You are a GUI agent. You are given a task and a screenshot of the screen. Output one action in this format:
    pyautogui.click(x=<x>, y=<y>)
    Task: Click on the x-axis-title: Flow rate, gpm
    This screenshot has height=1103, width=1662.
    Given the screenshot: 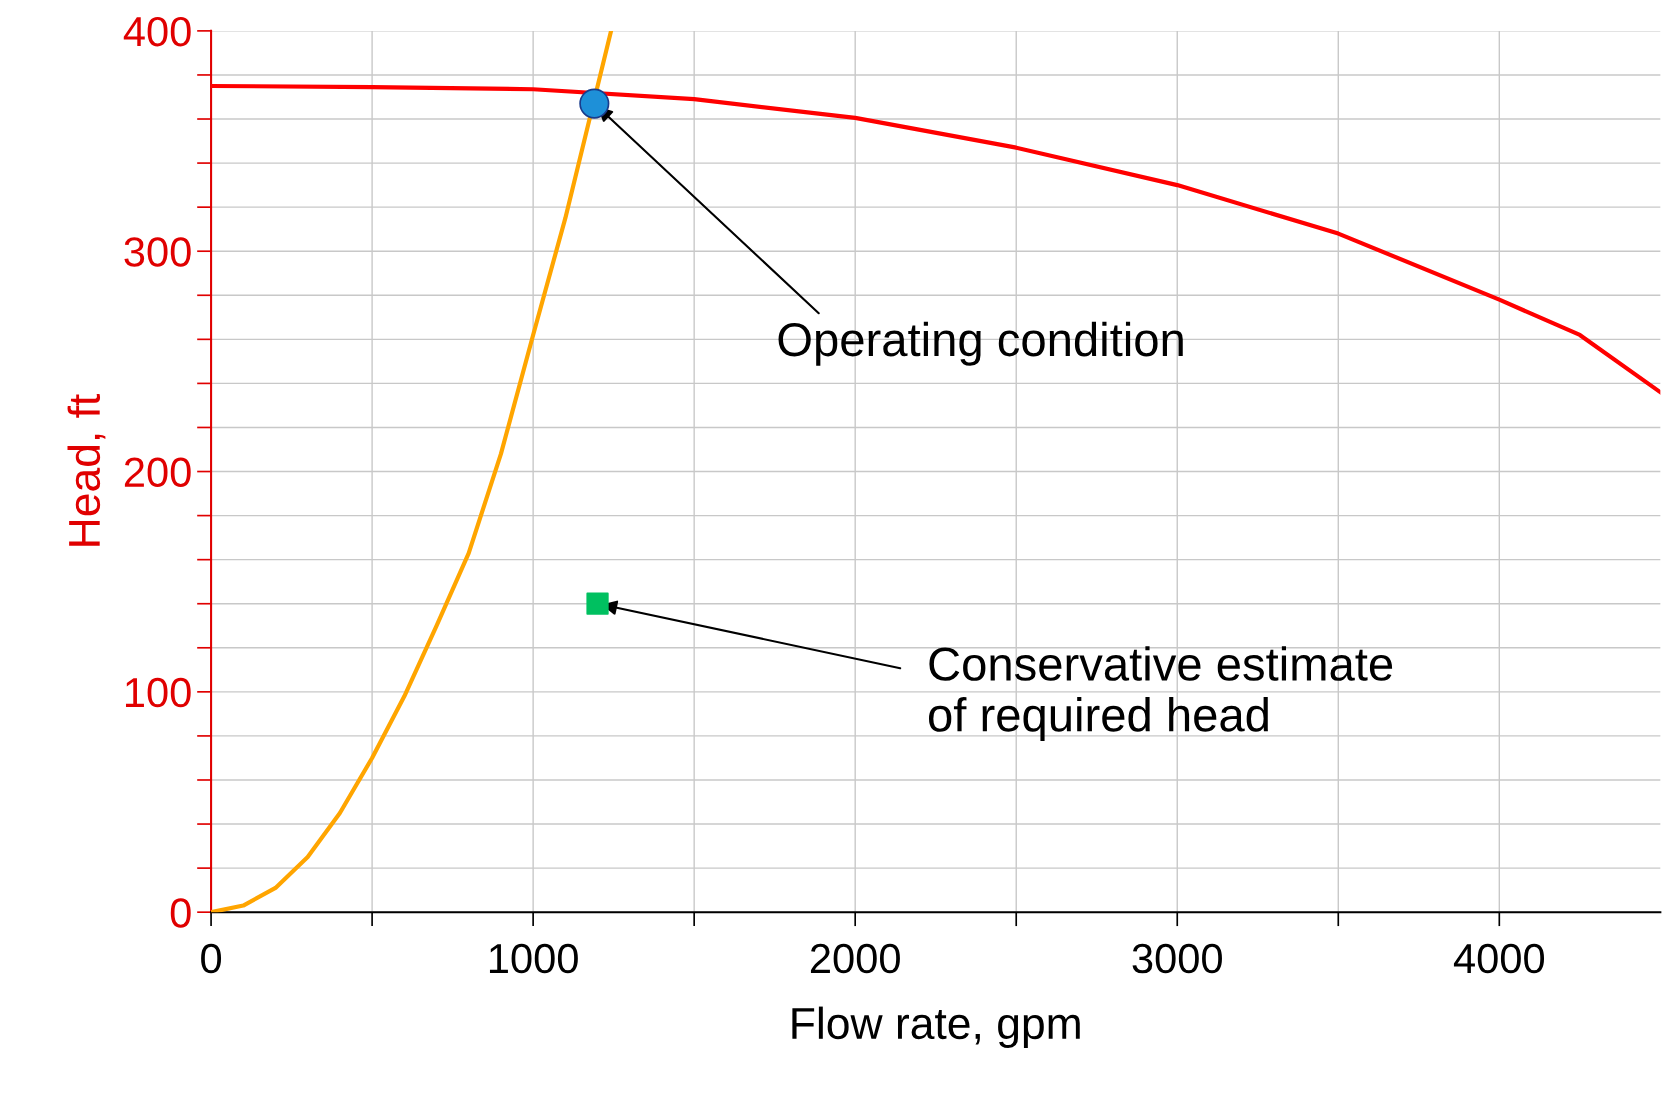 What is the action you would take?
    pyautogui.click(x=936, y=1027)
    